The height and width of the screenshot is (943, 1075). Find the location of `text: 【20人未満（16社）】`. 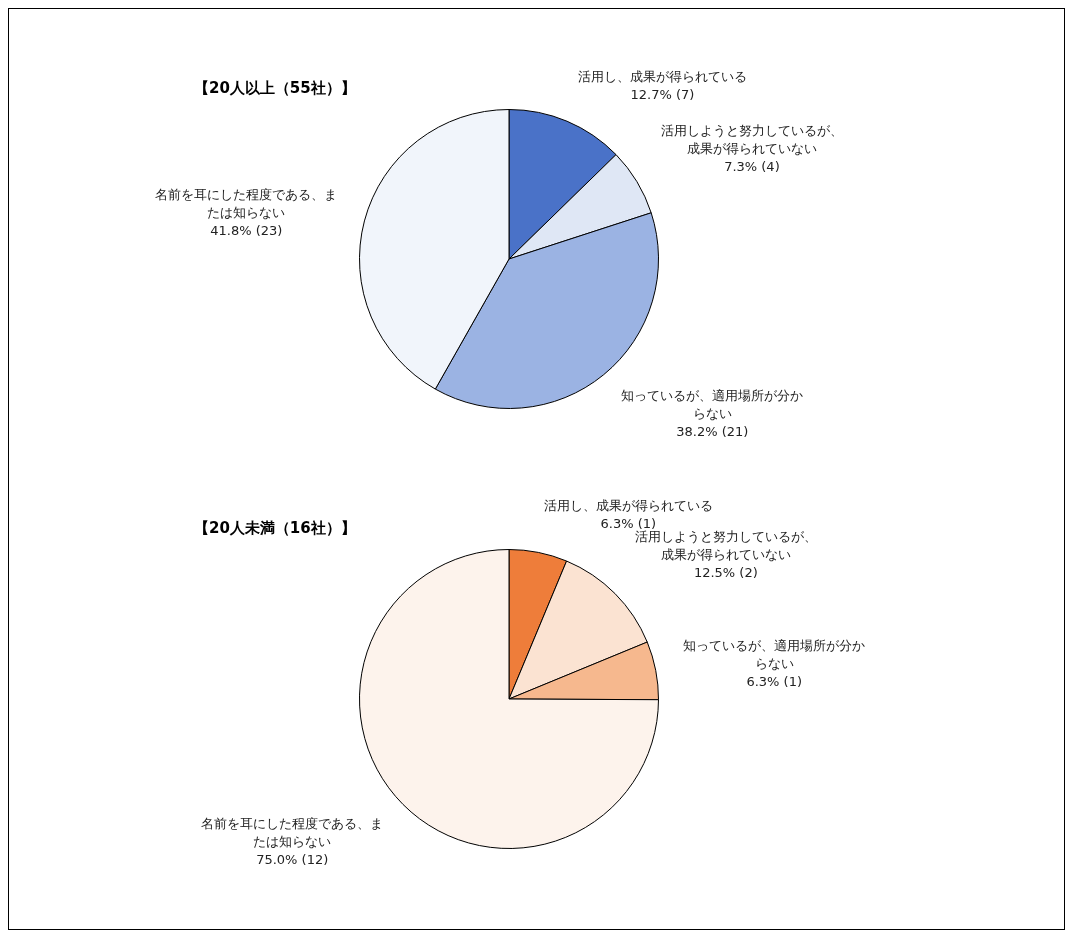

text: 【20人未満（16社）】 is located at coordinates (275, 528).